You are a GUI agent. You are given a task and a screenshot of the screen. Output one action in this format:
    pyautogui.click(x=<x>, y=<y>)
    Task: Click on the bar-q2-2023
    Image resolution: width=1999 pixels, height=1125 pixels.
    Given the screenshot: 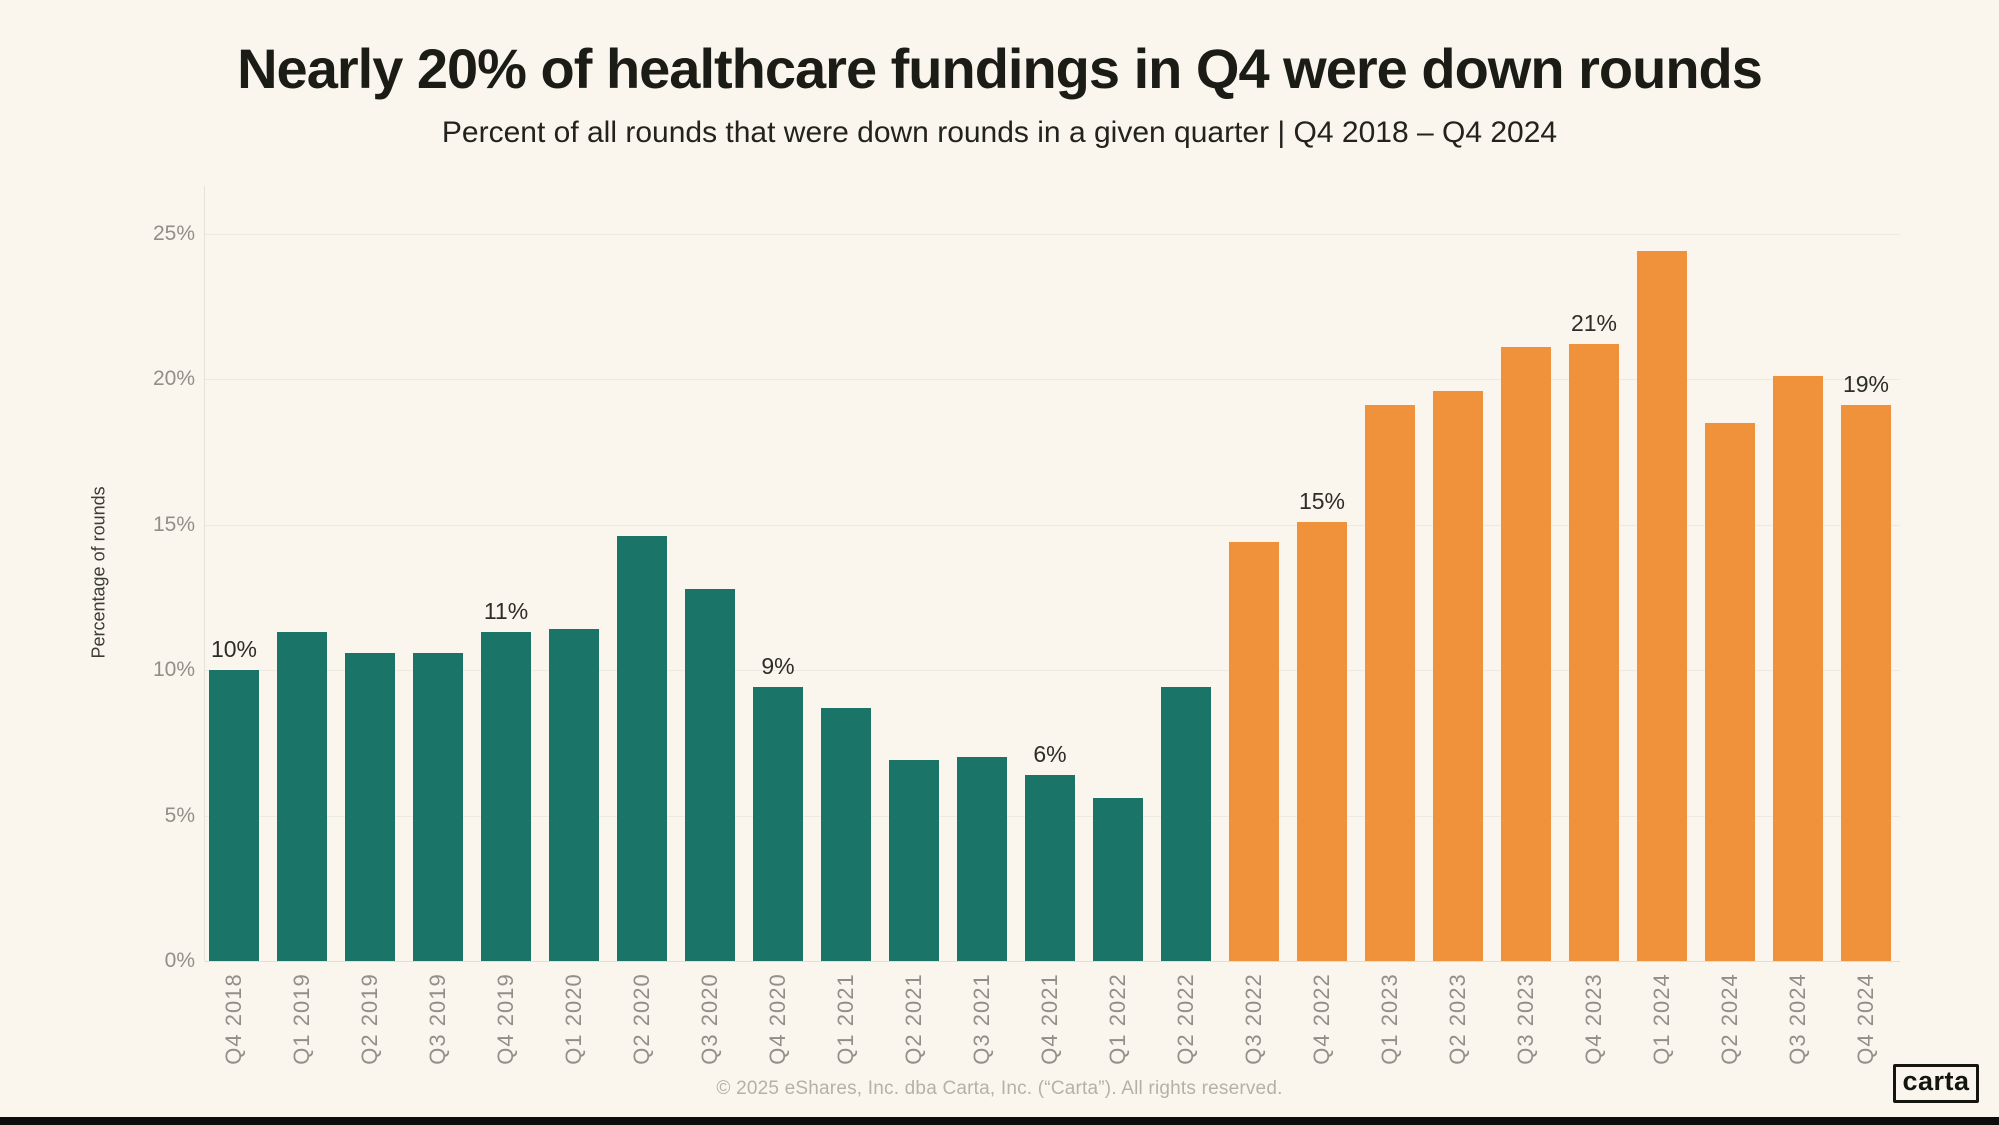 What is the action you would take?
    pyautogui.click(x=1458, y=675)
    